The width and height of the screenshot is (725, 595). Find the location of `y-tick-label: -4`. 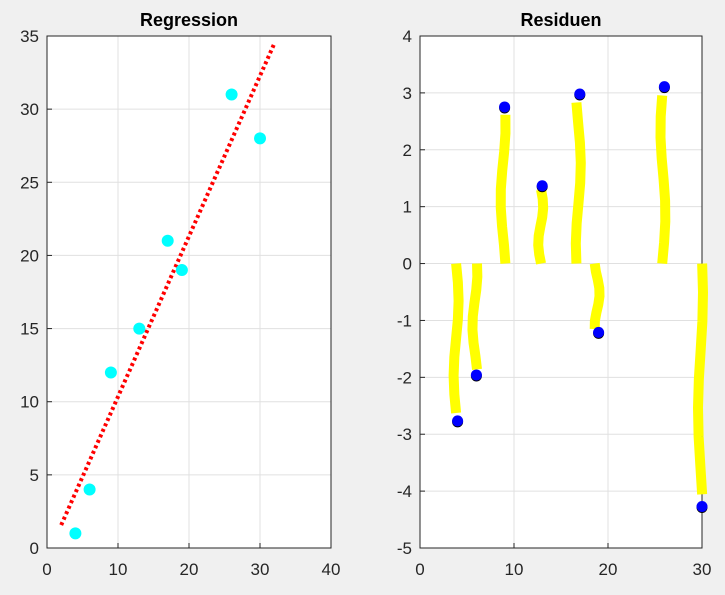

y-tick-label: -4 is located at coordinates (404, 491).